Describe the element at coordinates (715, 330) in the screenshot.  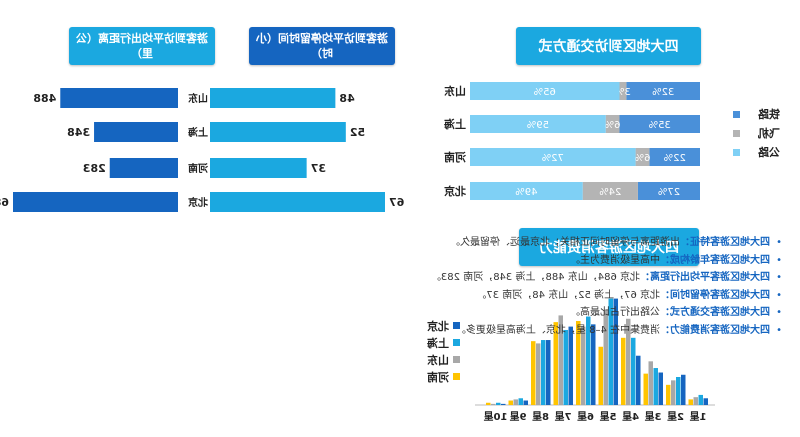
I see `analysis-lead: 四大地区游客消费能力：` at that location.